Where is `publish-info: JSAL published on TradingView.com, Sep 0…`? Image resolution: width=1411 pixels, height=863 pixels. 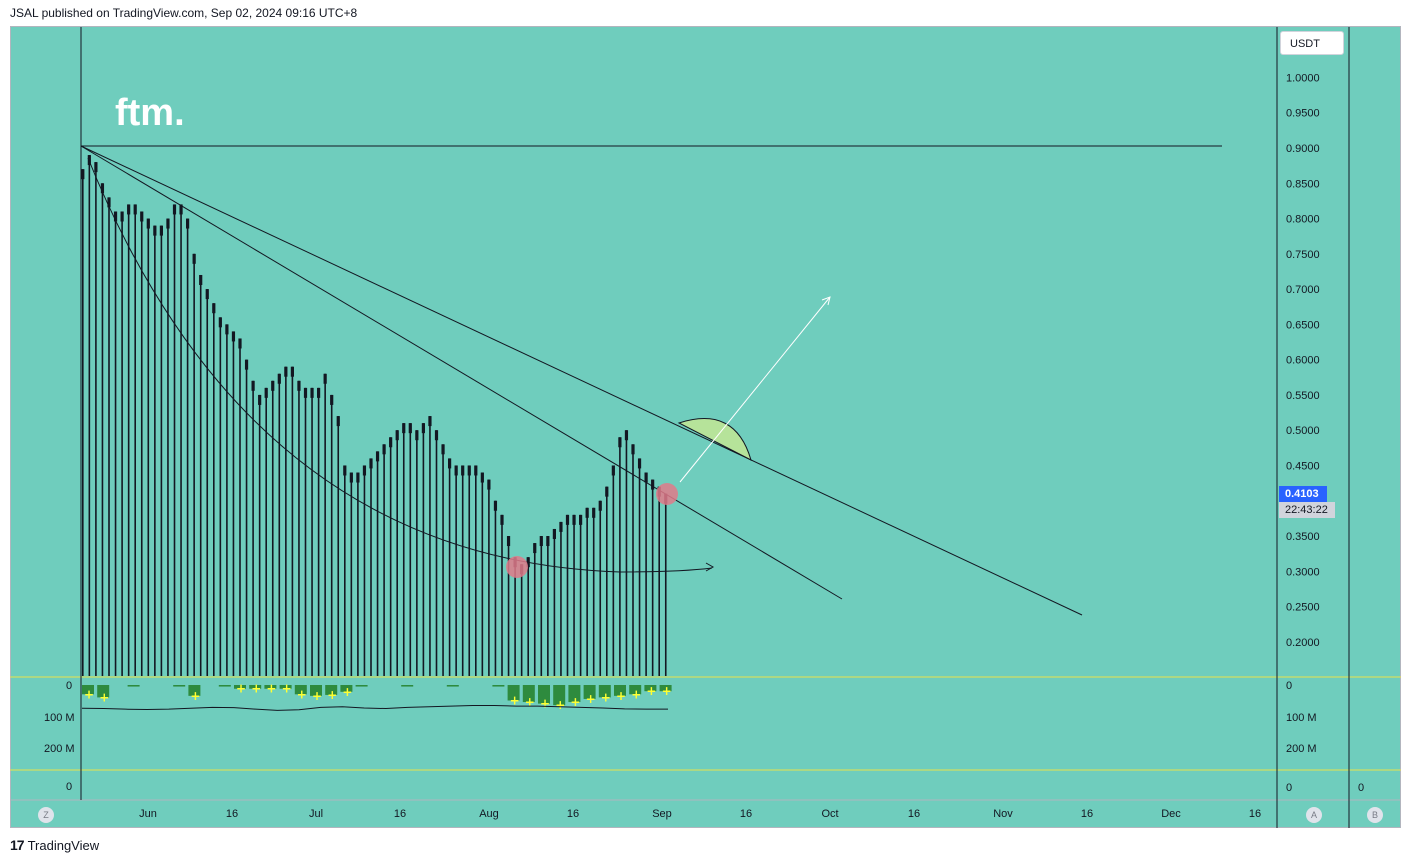
publish-info: JSAL published on TradingView.com, Sep 0… is located at coordinates (184, 13).